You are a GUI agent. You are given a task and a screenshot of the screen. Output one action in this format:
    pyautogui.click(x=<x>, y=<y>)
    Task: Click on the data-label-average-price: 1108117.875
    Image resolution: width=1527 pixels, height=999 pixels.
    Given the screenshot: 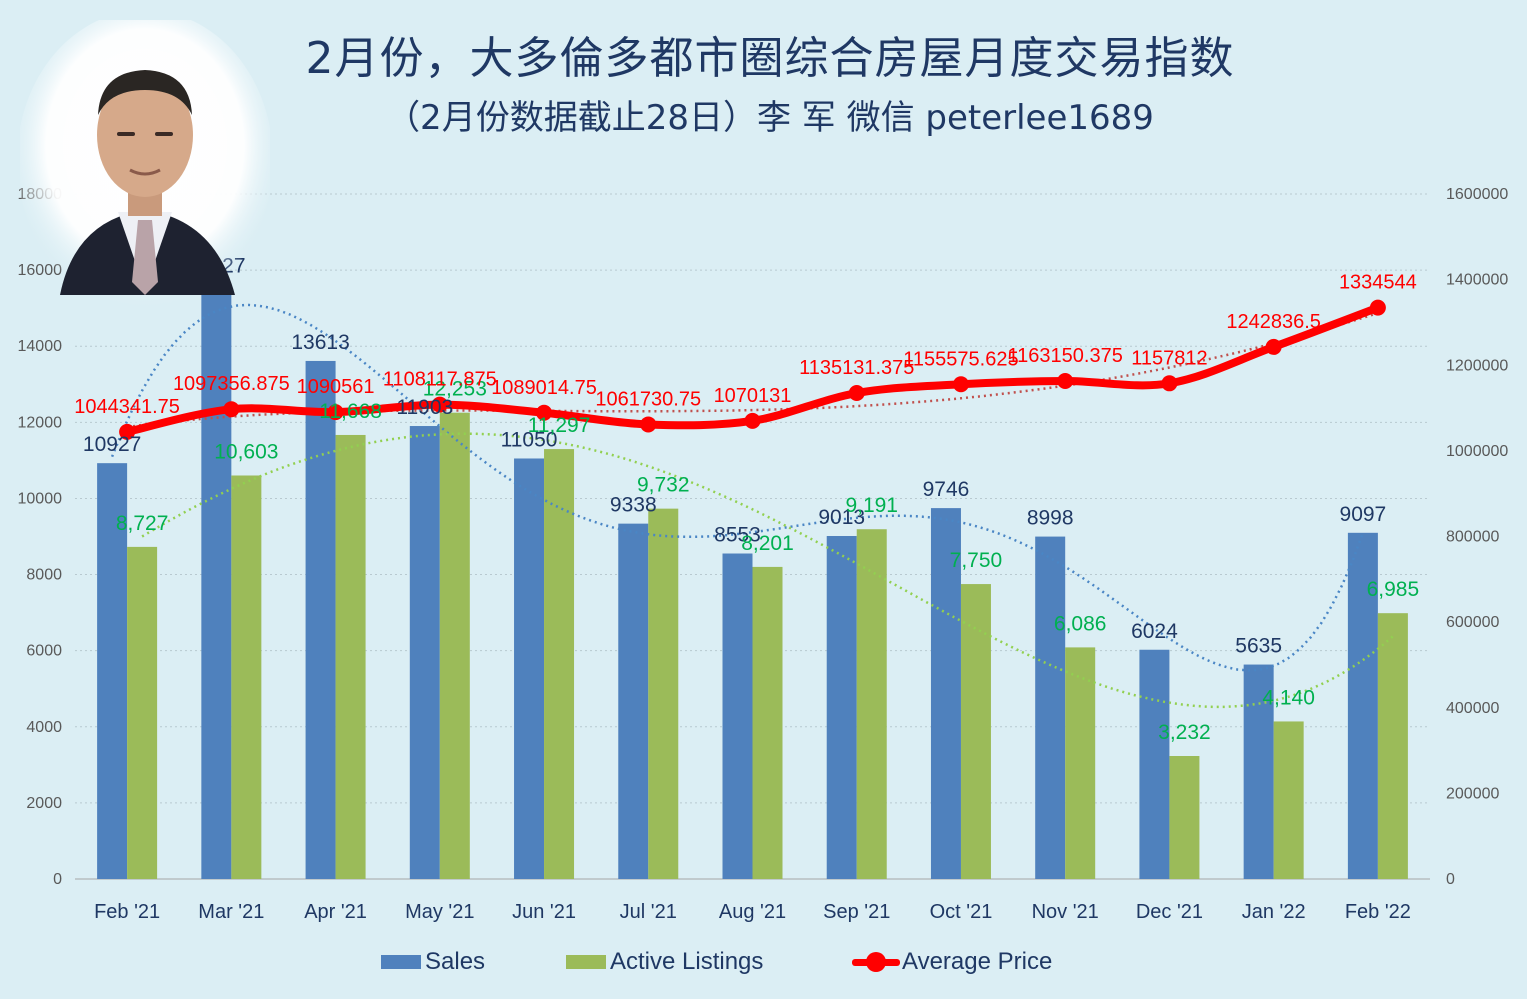 What is the action you would take?
    pyautogui.click(x=440, y=380)
    